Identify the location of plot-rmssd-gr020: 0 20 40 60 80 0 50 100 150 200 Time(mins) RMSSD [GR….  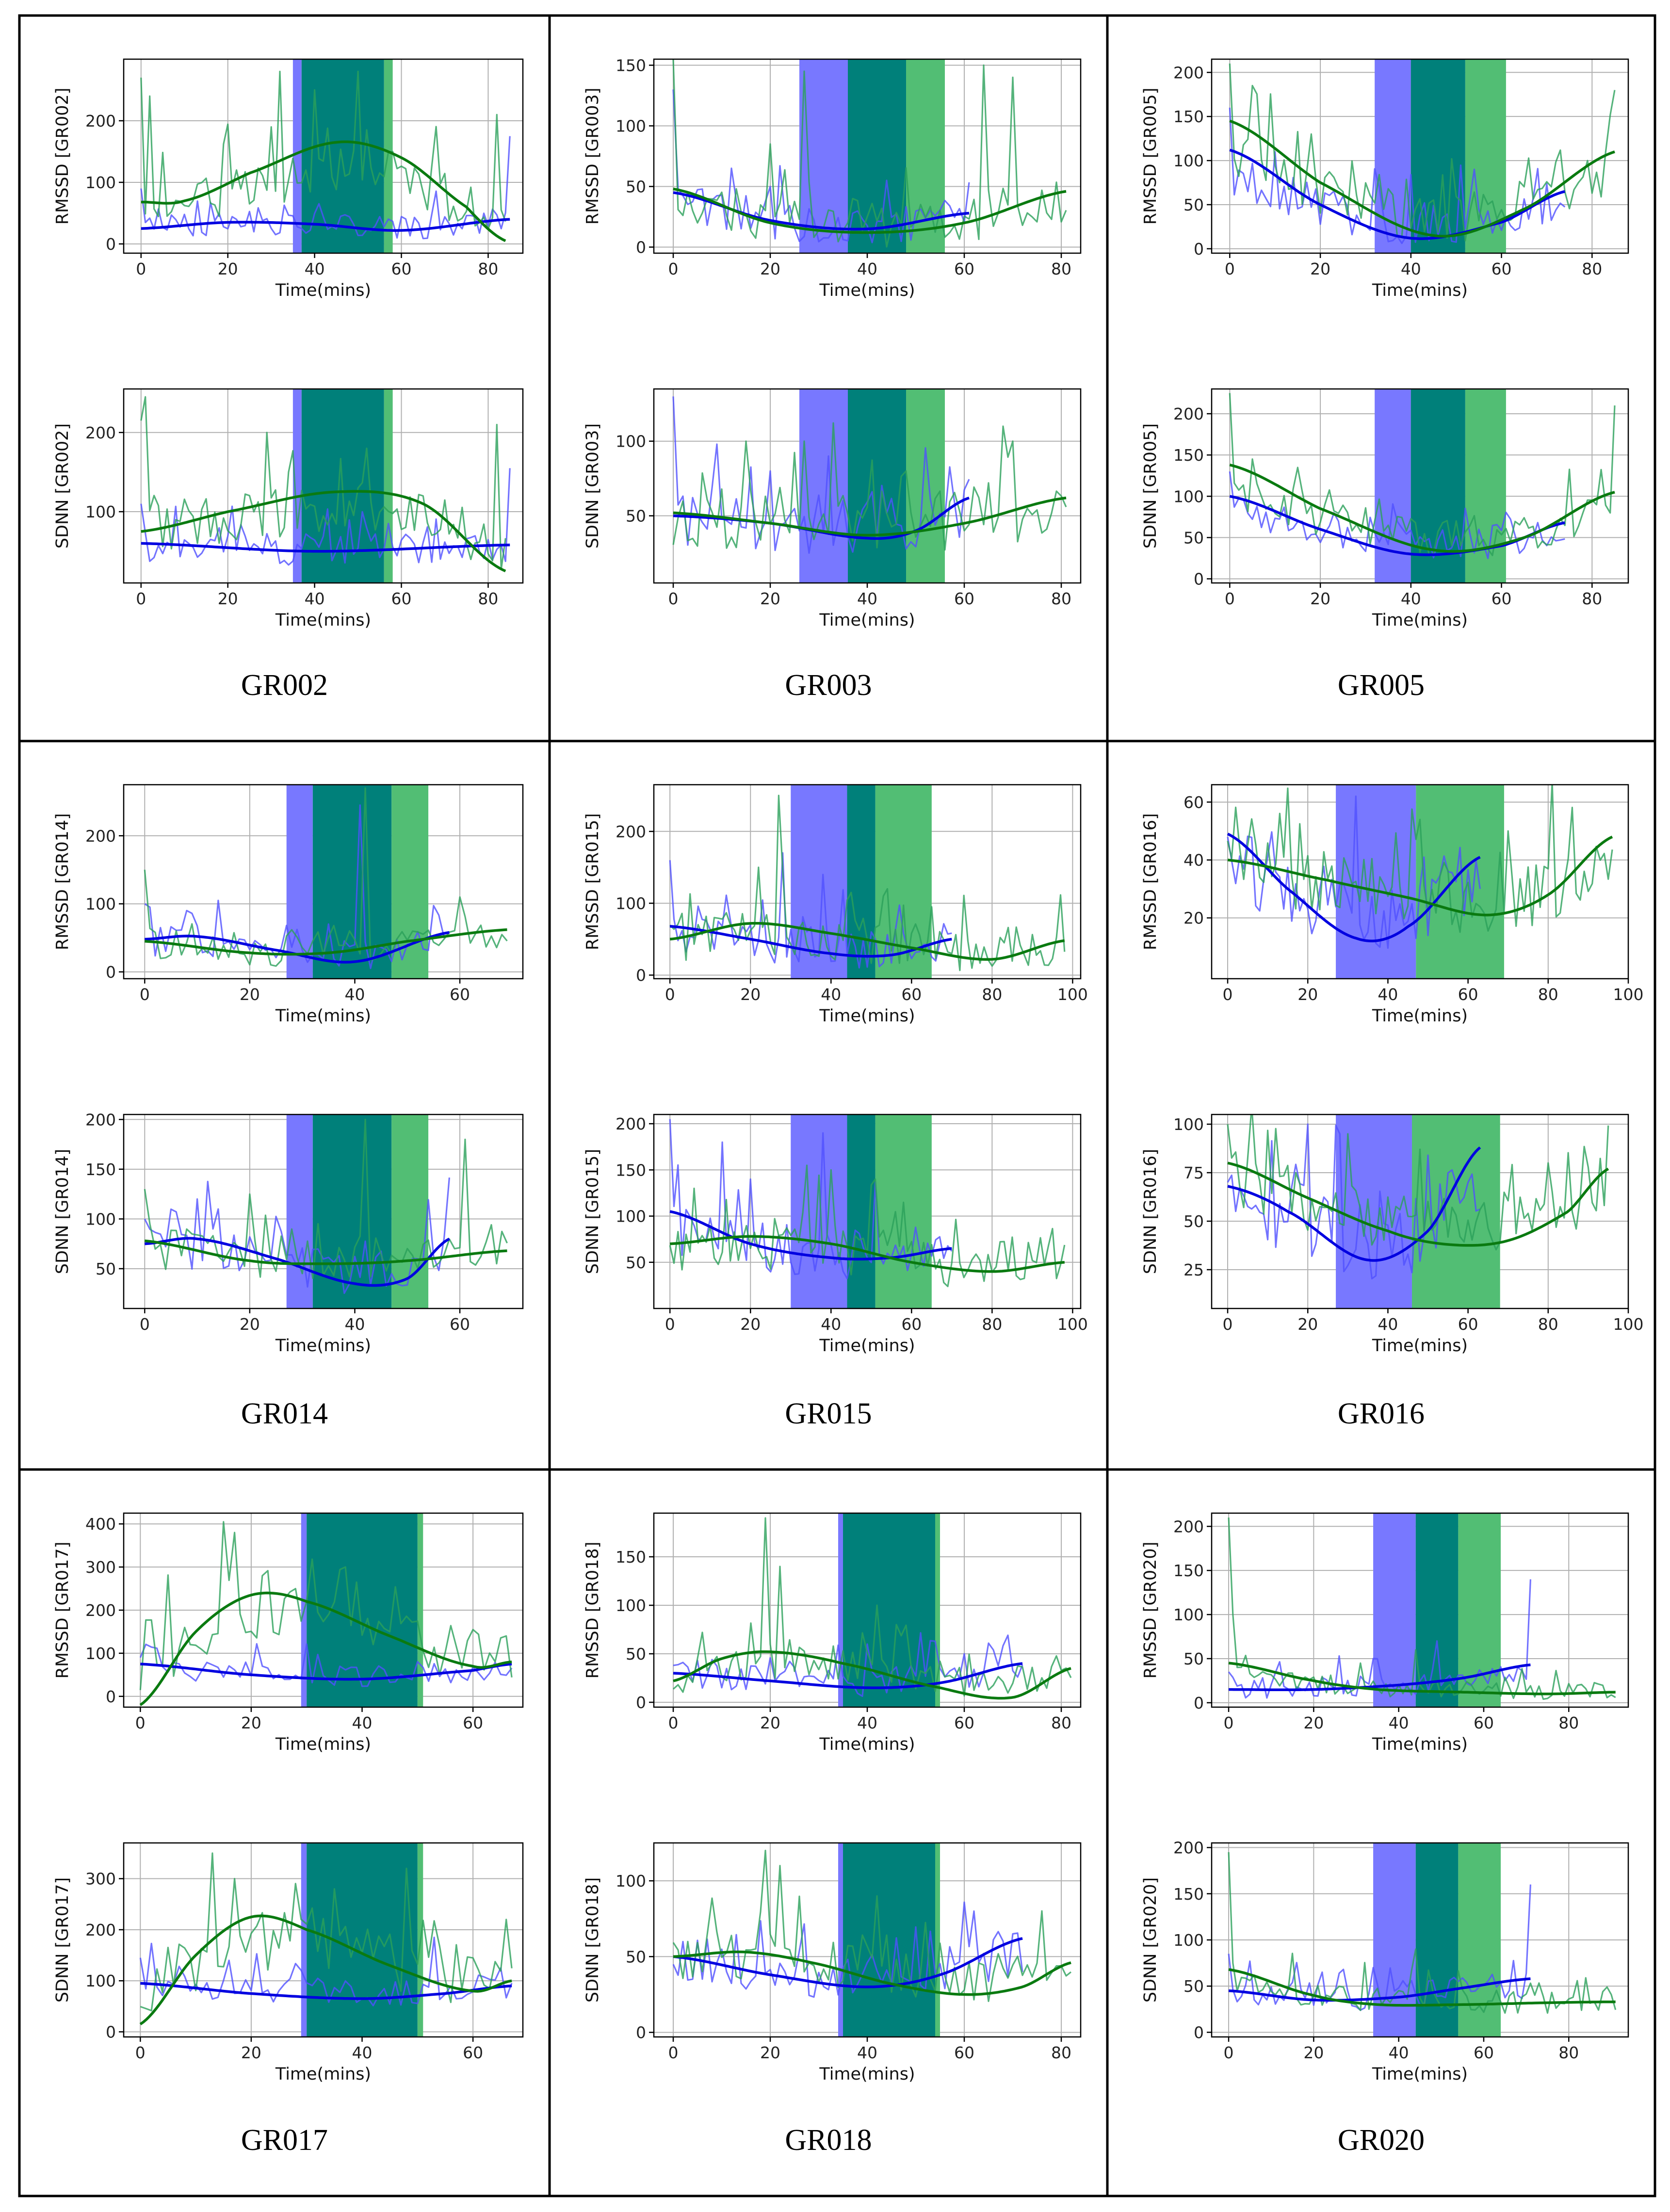
(1385, 1633).